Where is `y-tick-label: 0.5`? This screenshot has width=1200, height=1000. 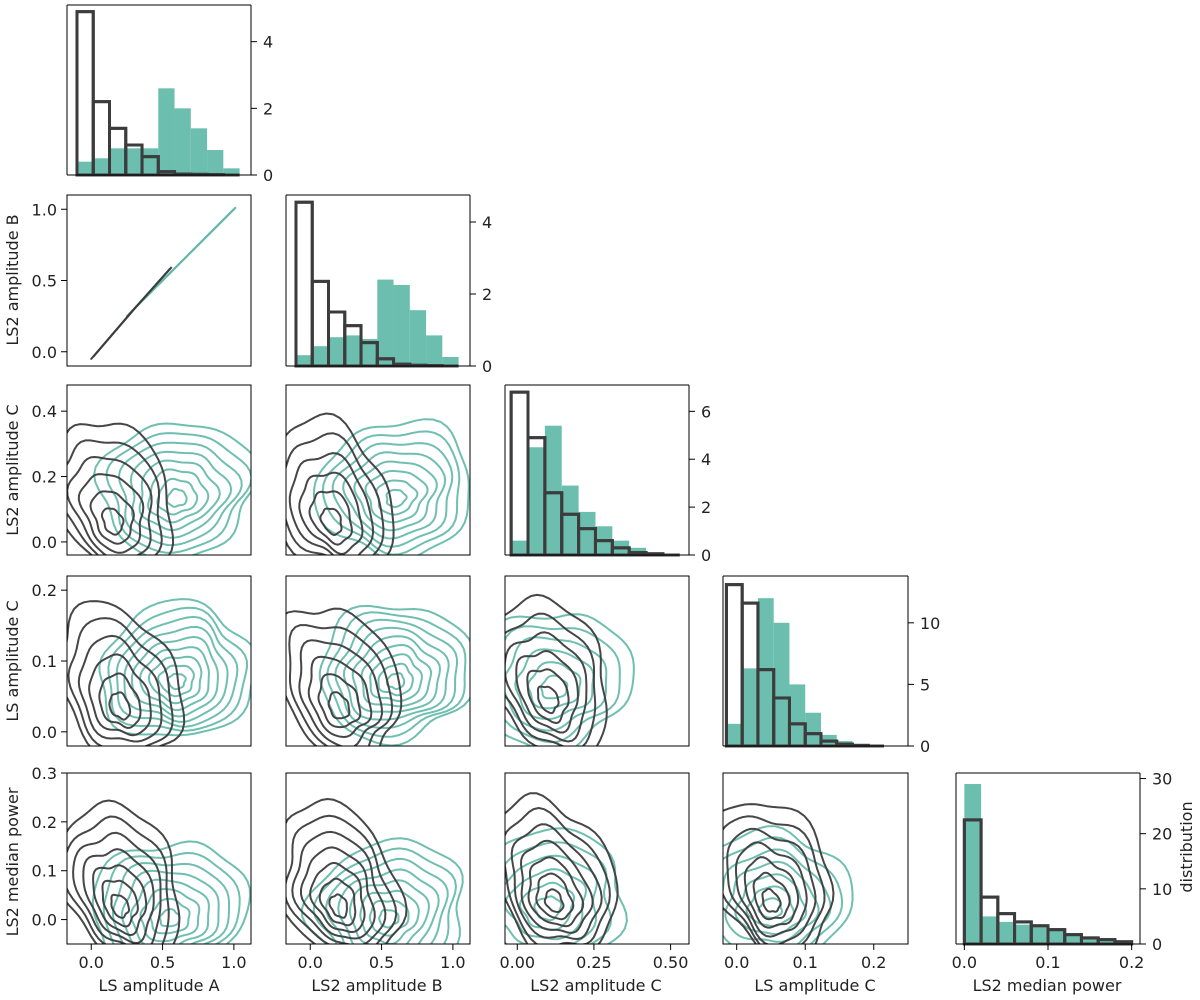
y-tick-label: 0.5 is located at coordinates (44, 281).